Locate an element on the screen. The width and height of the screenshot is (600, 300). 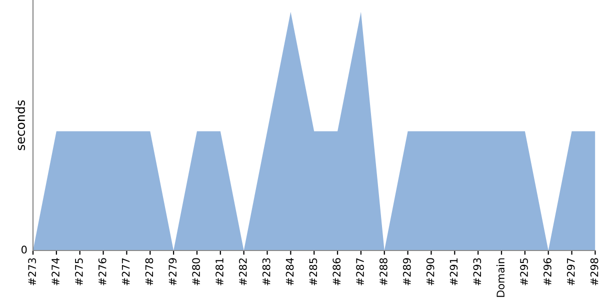
x-tick-label: #279 is located at coordinates (172, 272).